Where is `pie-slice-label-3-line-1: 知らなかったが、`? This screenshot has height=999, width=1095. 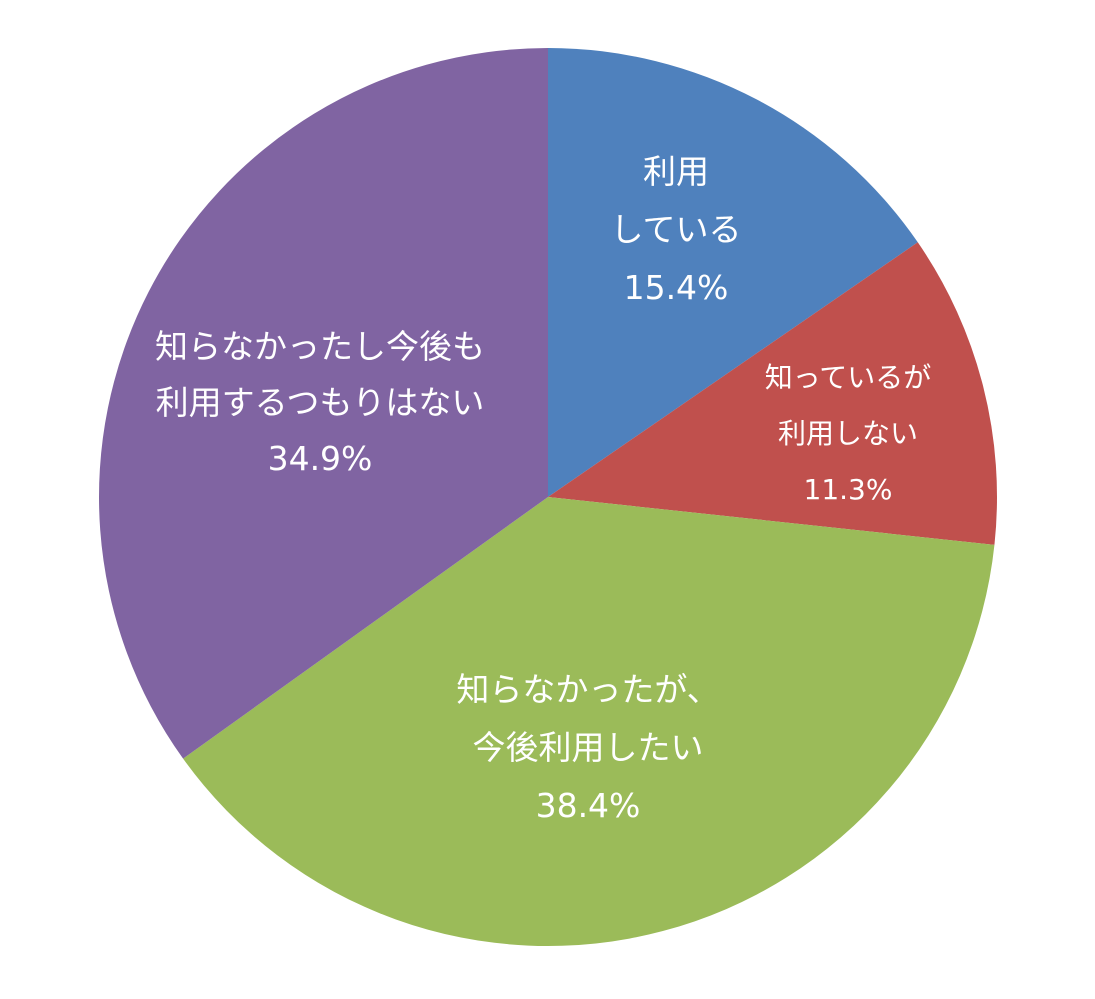 pie-slice-label-3-line-1: 知らなかったが、 is located at coordinates (587, 689).